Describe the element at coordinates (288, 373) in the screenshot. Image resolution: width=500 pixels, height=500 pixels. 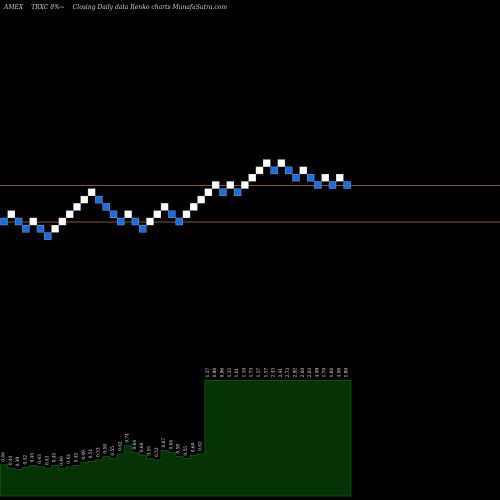
I see `volume-label: 2.73` at that location.